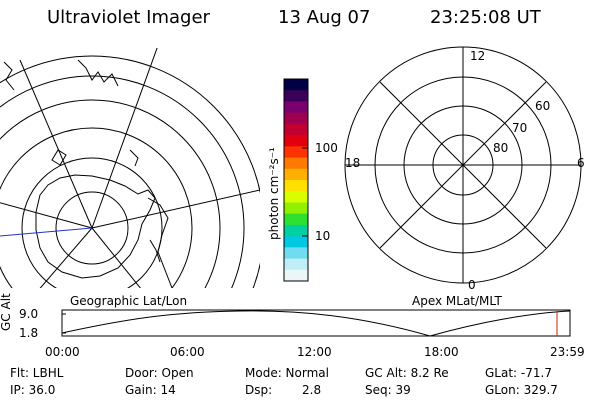  I want to click on time-tick-2359: 23:59, so click(567, 352).